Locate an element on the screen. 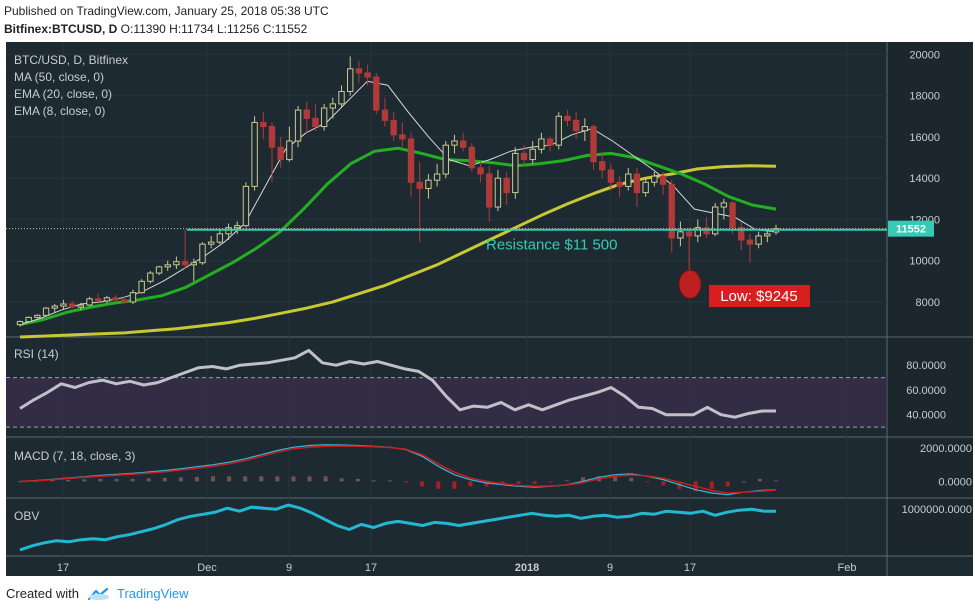  price-tick-label: 18000 is located at coordinates (924, 97).